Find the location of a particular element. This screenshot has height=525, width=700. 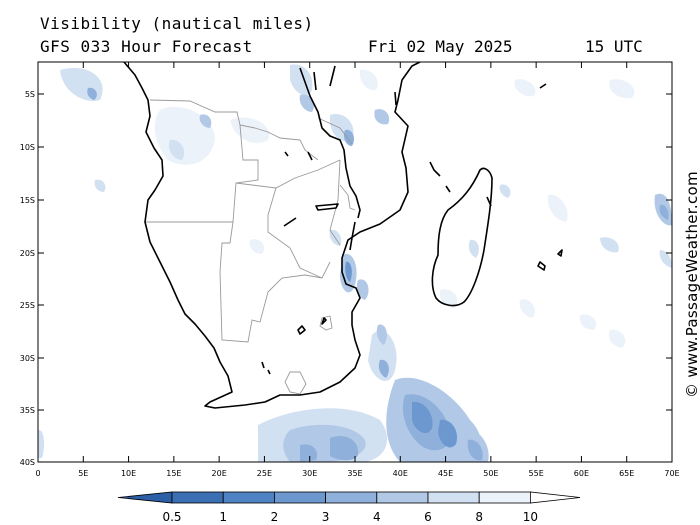

chart-title: Visibility (nautical miles) is located at coordinates (177, 23).